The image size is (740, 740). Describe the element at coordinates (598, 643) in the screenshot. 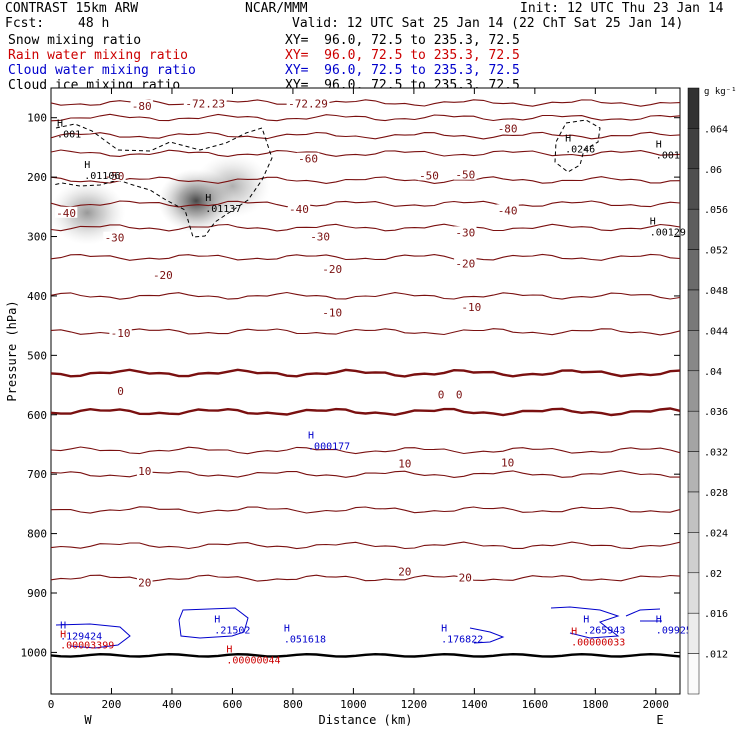

I see `maximum-value-14: .00000033` at that location.